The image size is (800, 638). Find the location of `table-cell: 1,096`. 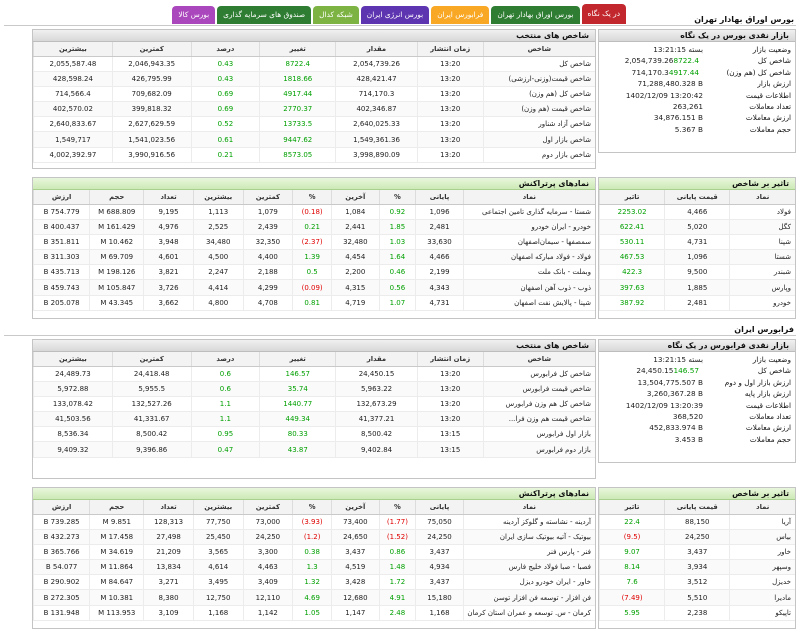

table-cell: 1,096 is located at coordinates (697, 257).